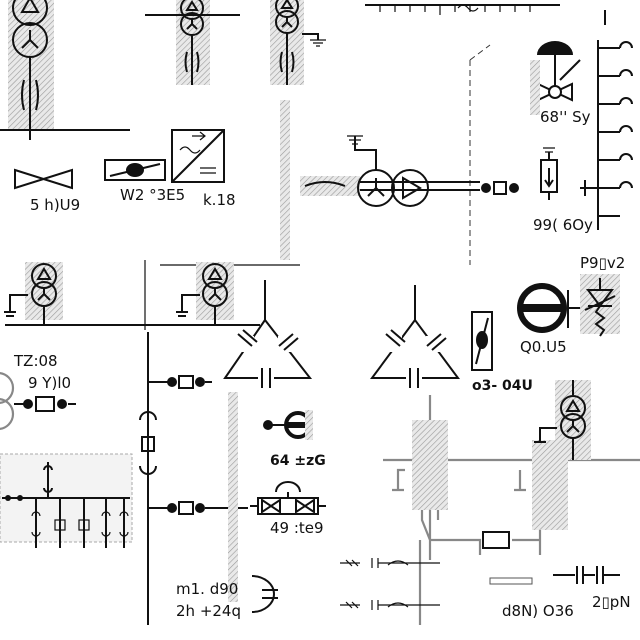 Image resolution: width=640 pixels, height=640 pixels. Describe the element at coordinates (35, 361) in the screenshot. I see `label-l8: TZ:08` at that location.